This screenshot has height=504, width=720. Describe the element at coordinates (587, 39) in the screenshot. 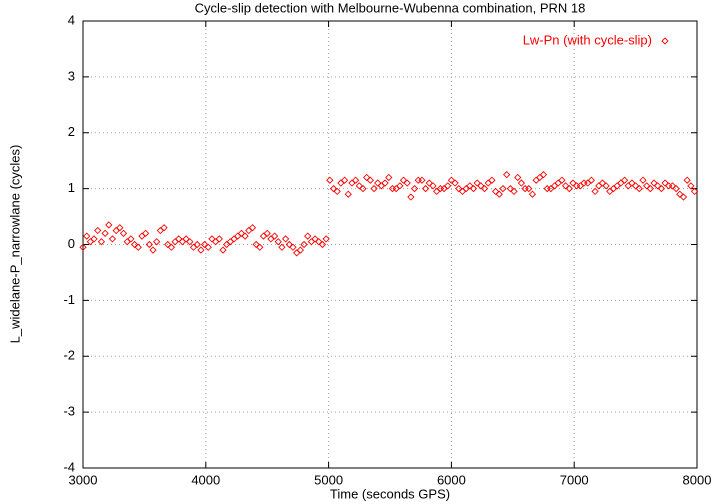

I see `legend-label: Lw-Pn (with cycle-slip)` at that location.